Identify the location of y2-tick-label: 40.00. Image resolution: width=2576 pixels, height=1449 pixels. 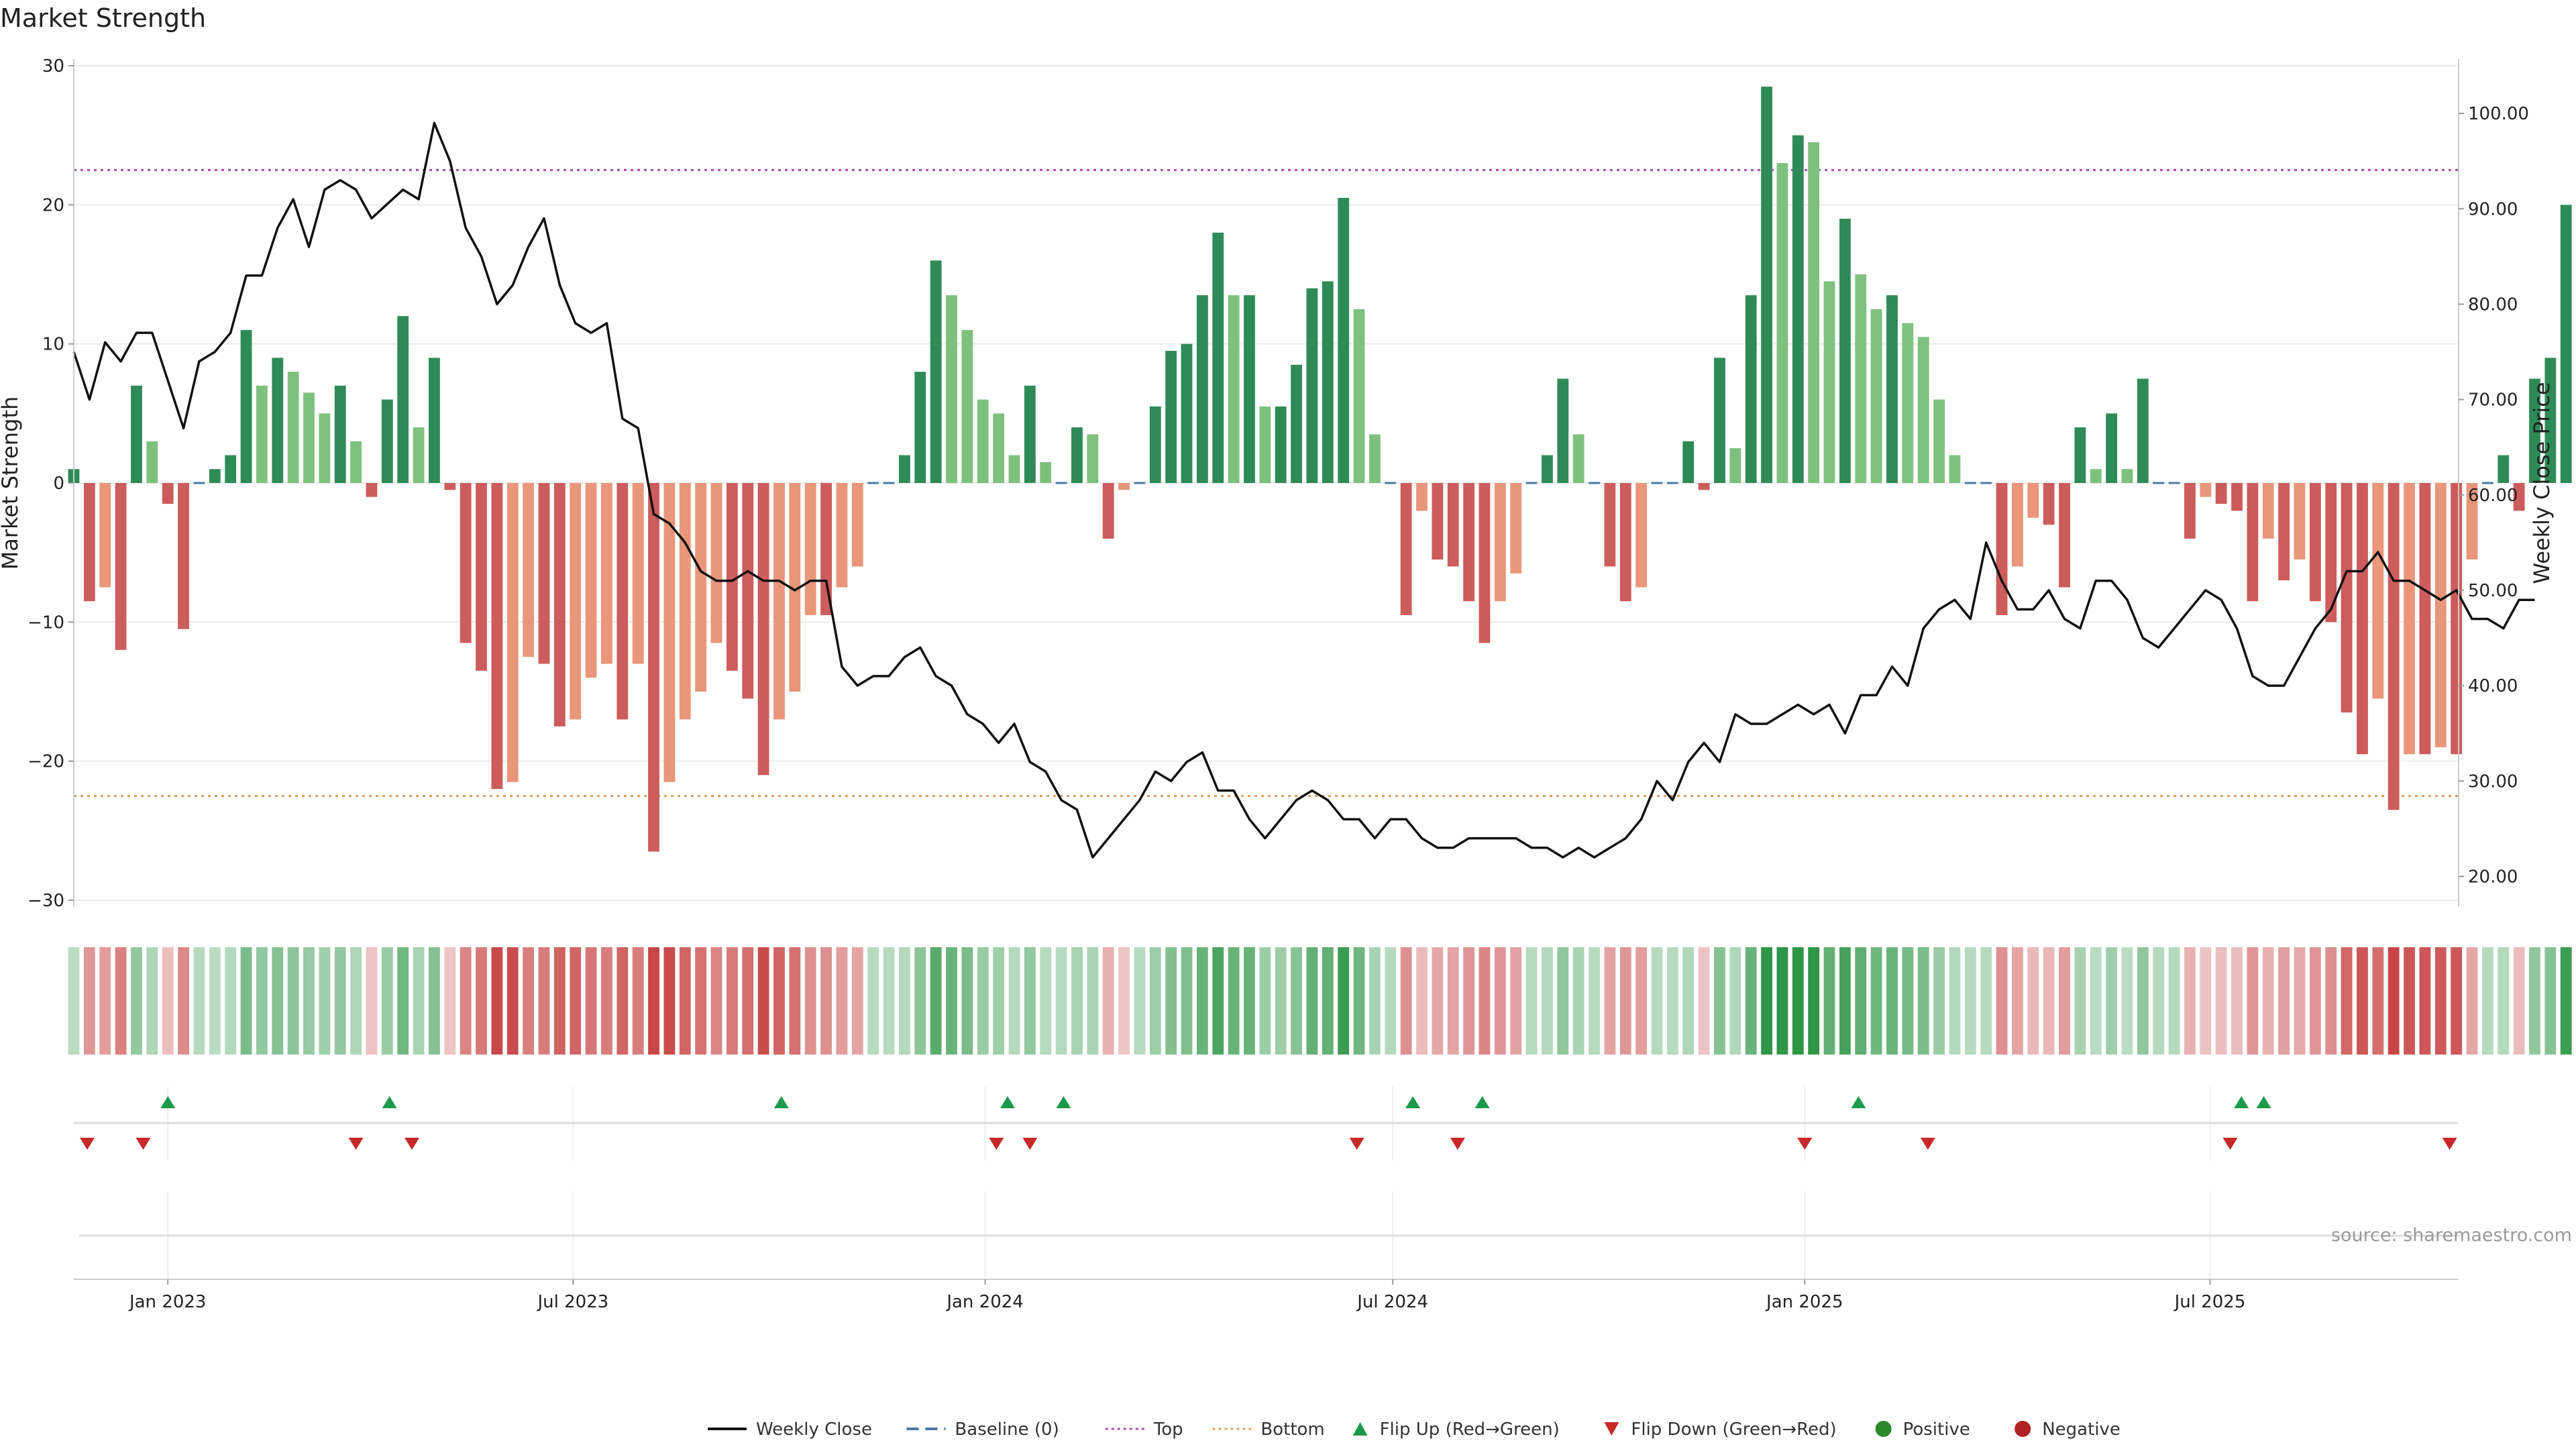
(2493, 686).